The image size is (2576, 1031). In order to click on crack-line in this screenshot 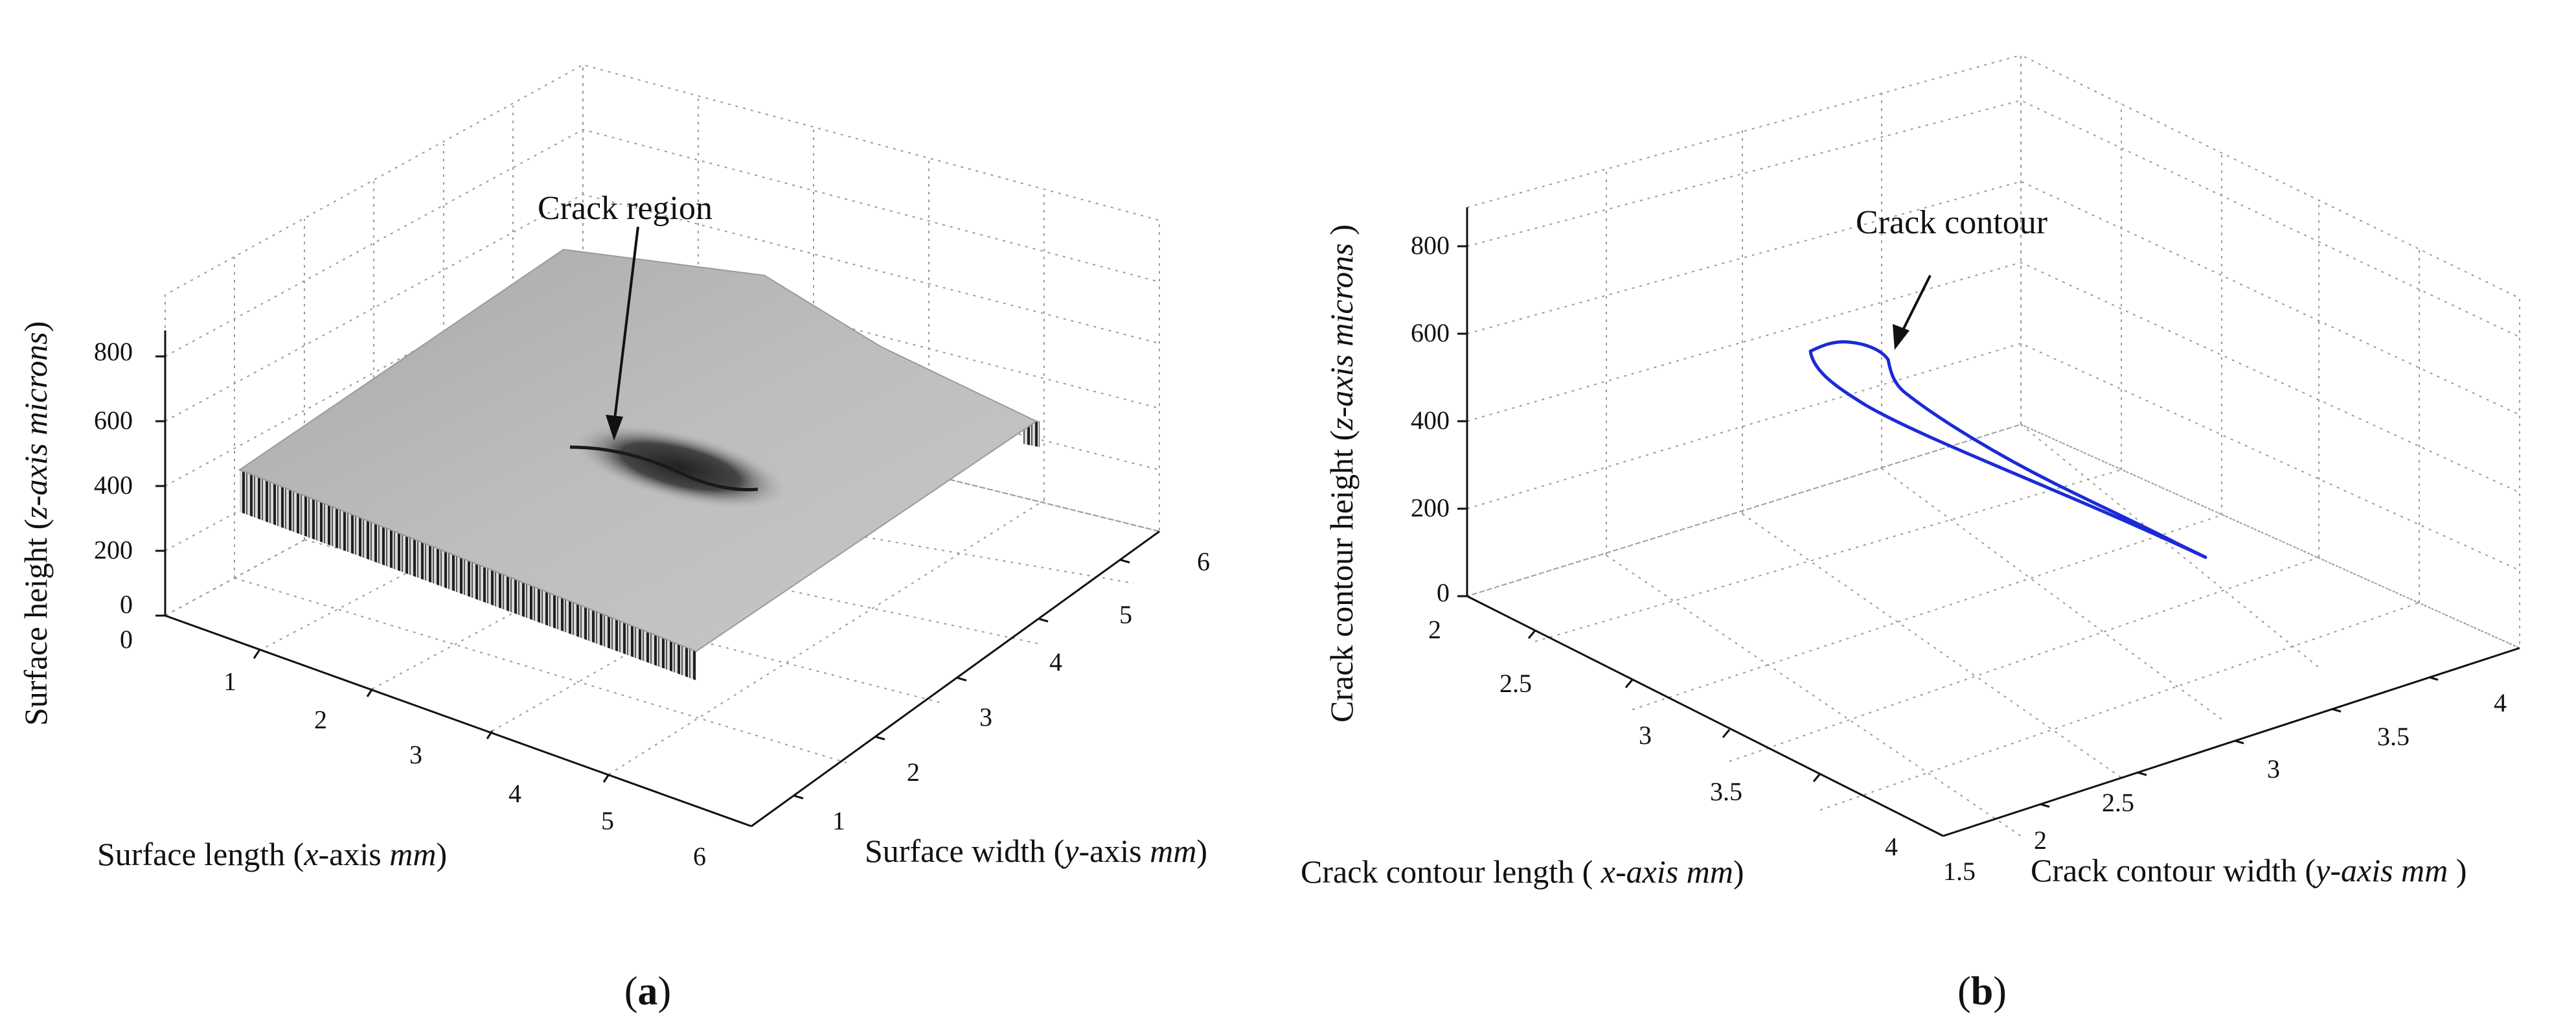, I will do `click(663, 468)`.